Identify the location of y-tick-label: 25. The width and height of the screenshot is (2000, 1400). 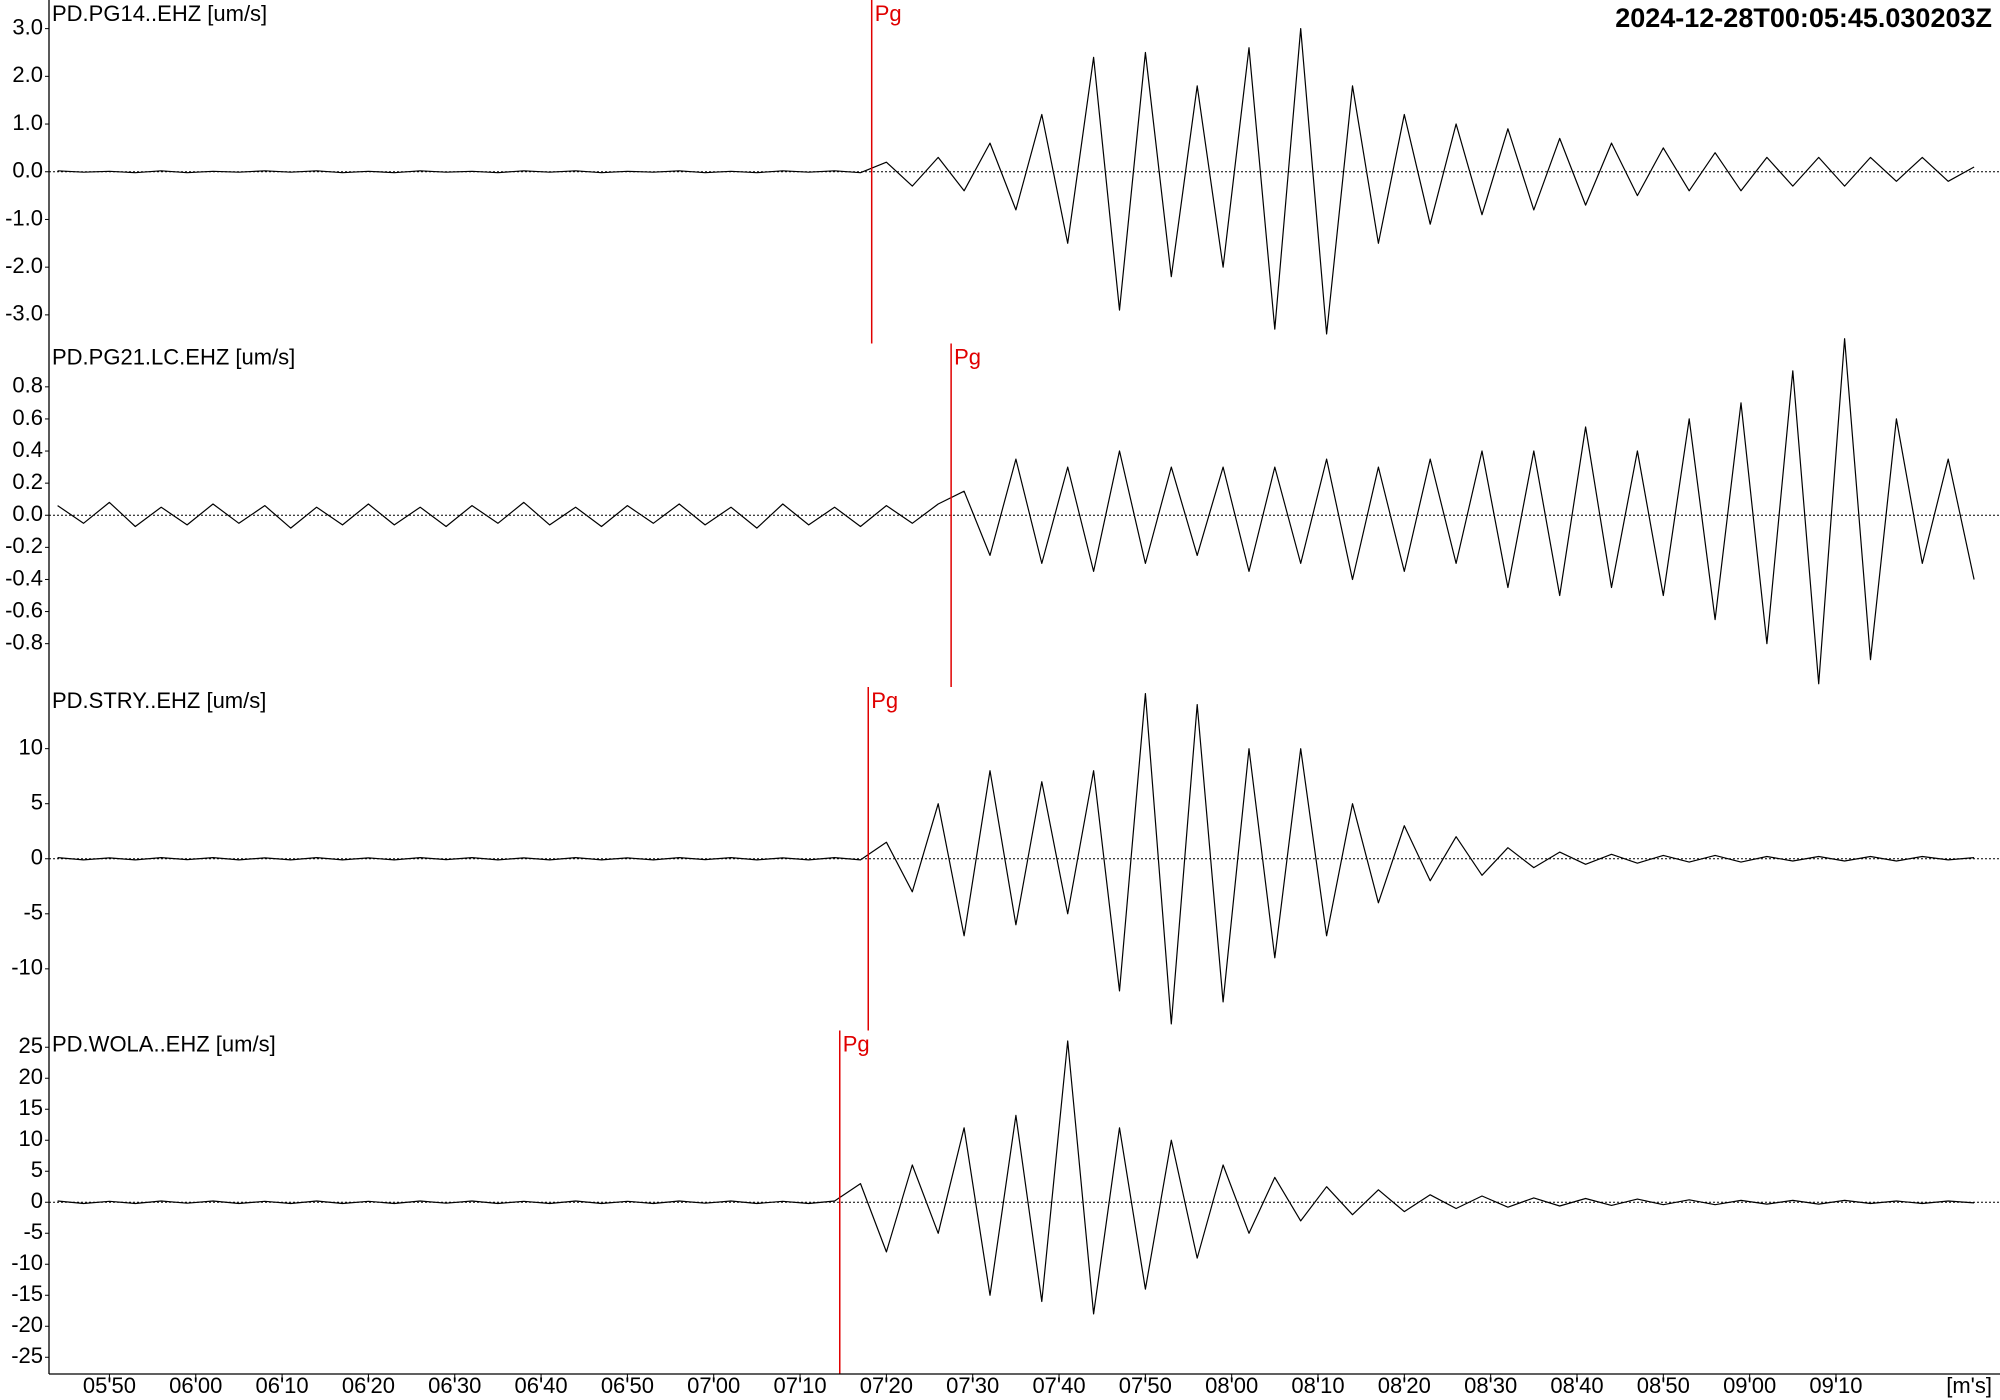
(31, 1045).